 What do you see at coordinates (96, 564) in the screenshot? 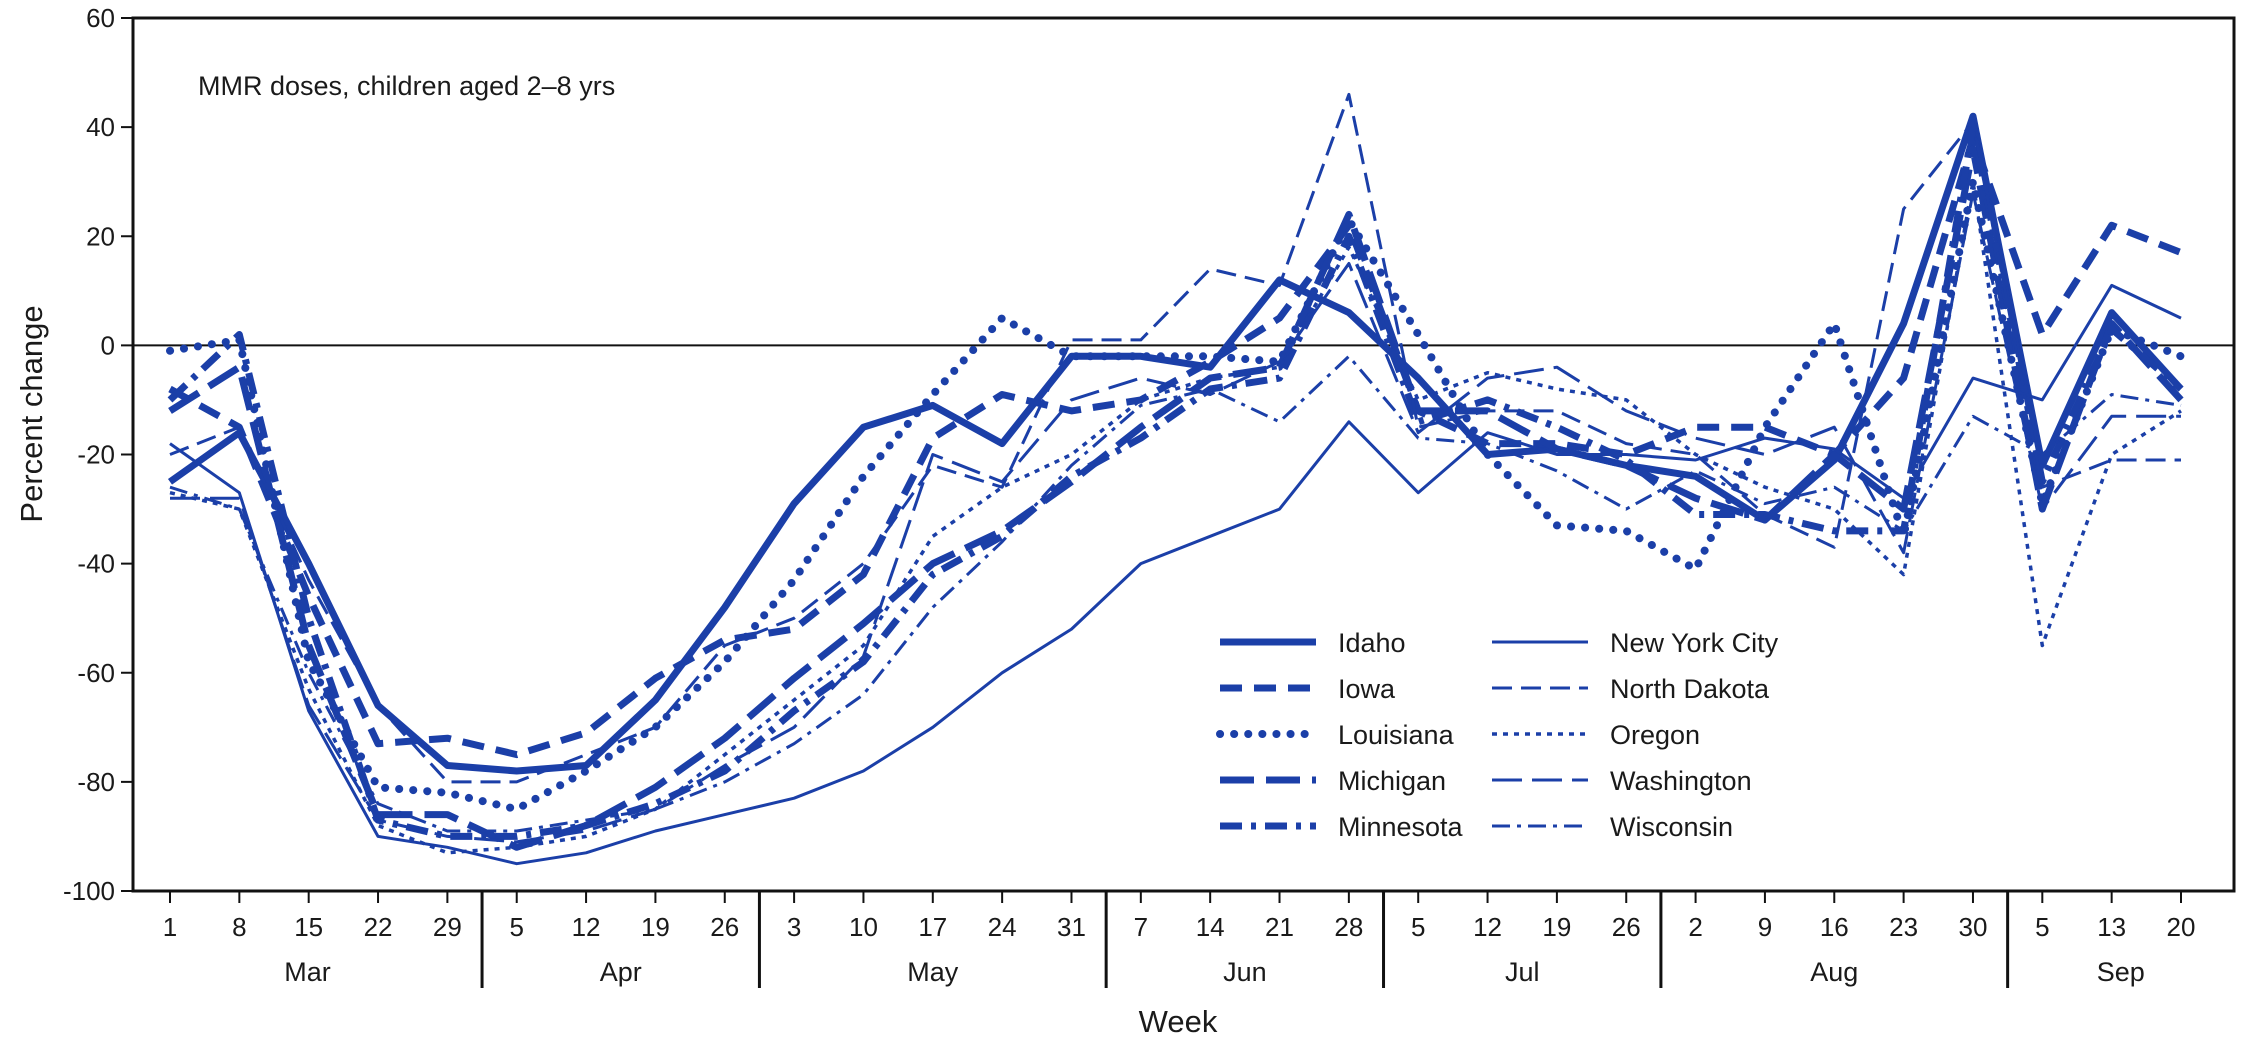
I see `y-tick-label: -40` at bounding box center [96, 564].